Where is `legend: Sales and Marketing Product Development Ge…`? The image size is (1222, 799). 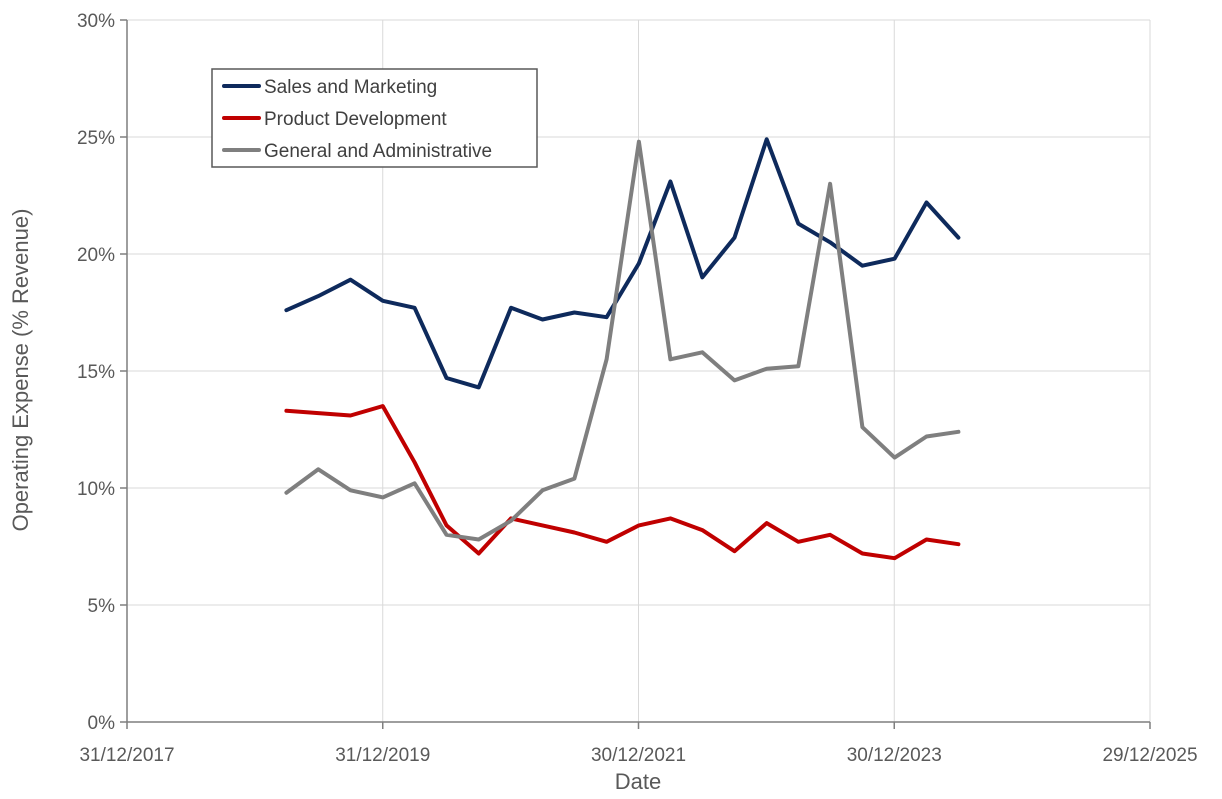
legend: Sales and Marketing Product Development Ge… is located at coordinates (374, 118).